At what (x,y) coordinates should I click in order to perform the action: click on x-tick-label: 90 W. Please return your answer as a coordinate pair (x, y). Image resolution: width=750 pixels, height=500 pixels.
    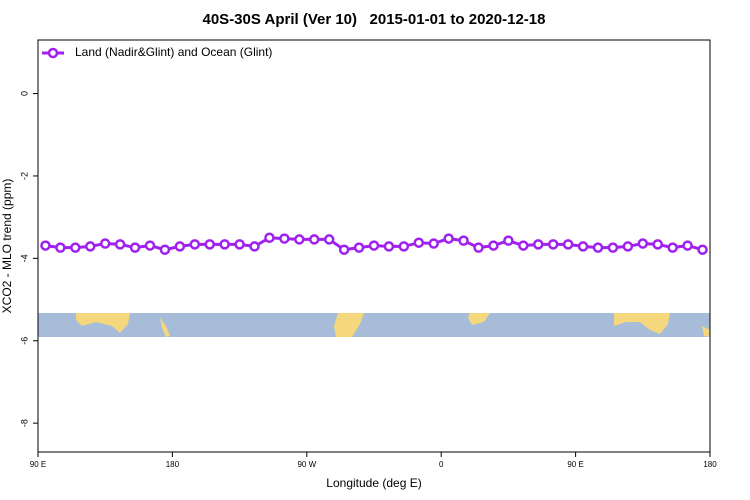
    Looking at the image, I should click on (306, 464).